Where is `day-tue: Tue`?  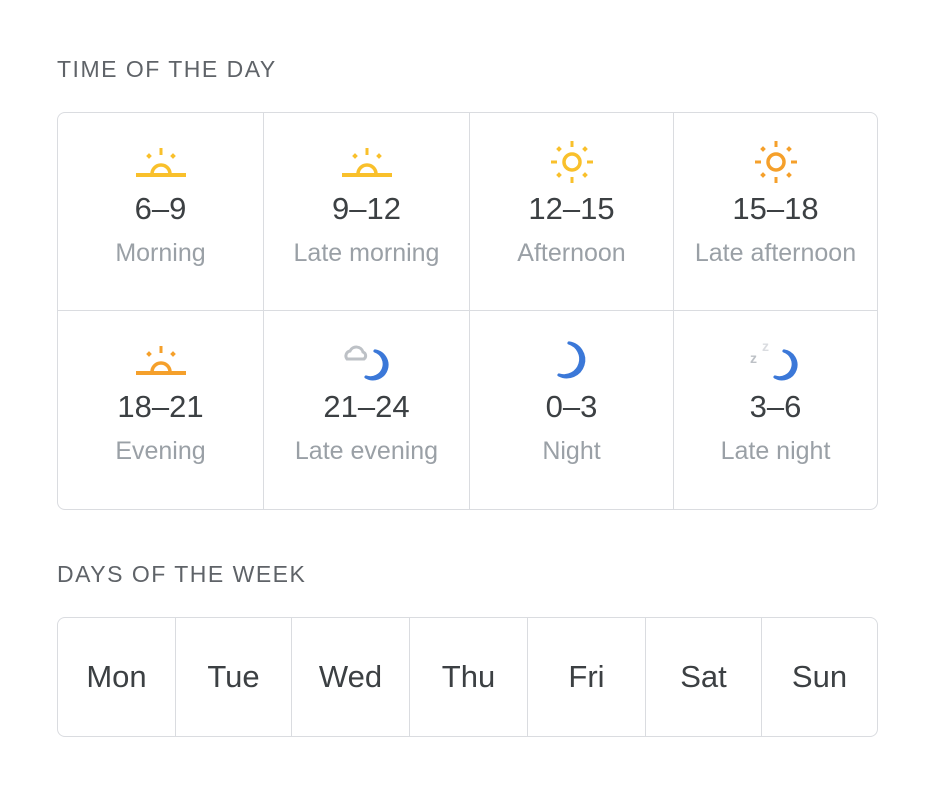
day-tue: Tue is located at coordinates (234, 677).